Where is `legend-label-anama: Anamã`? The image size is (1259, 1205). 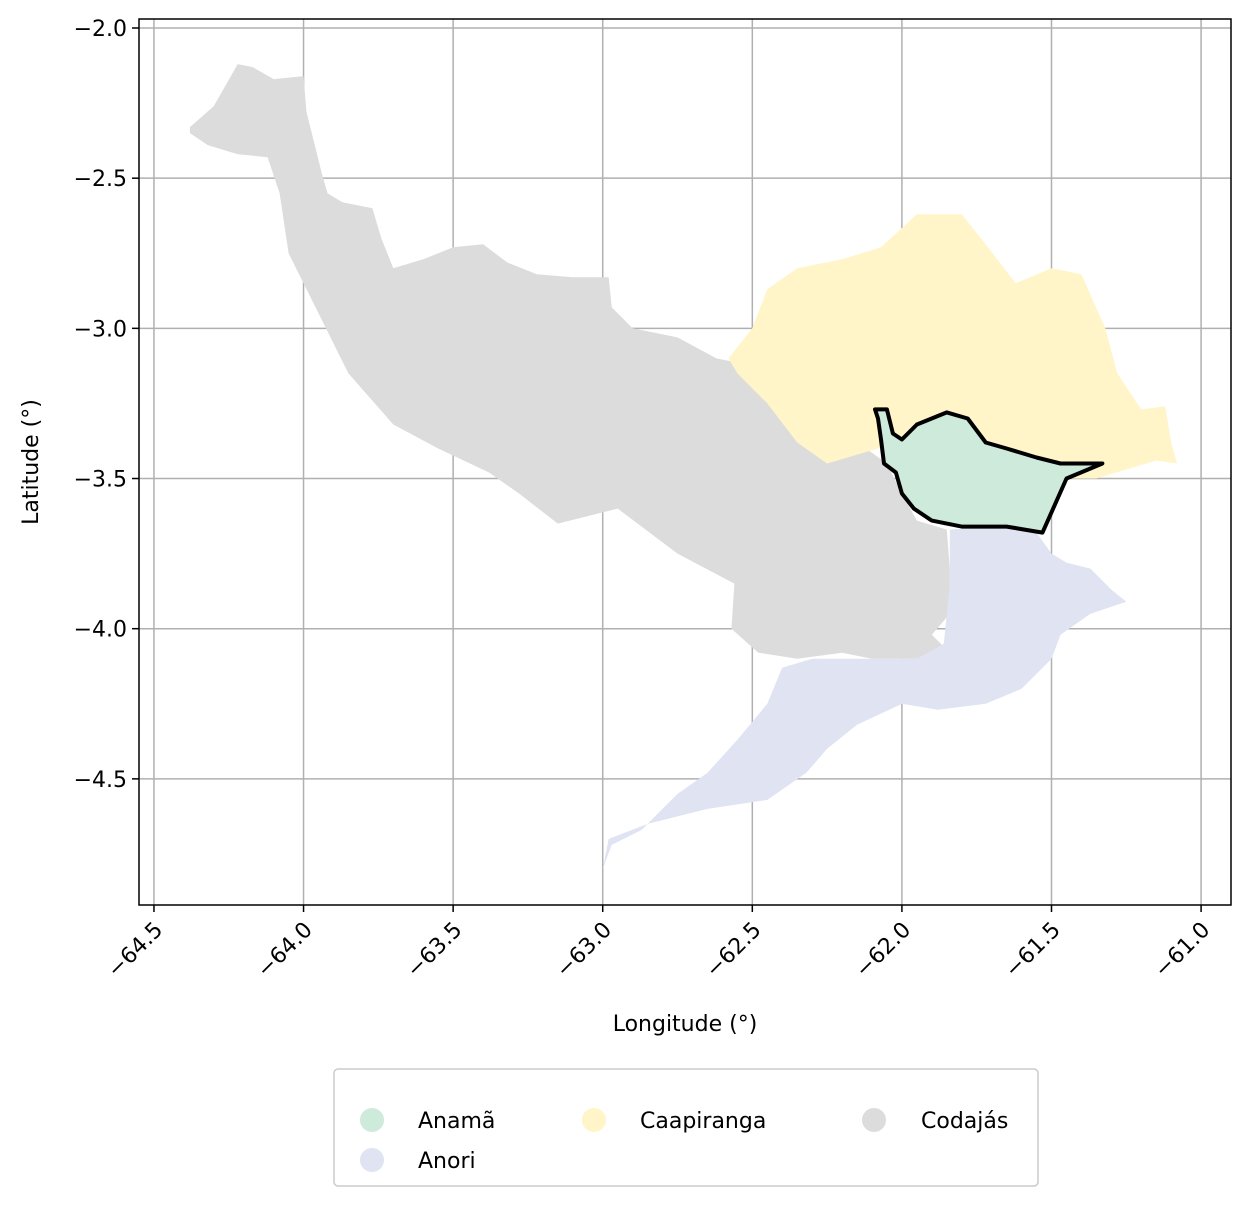 legend-label-anama: Anamã is located at coordinates (456, 1121).